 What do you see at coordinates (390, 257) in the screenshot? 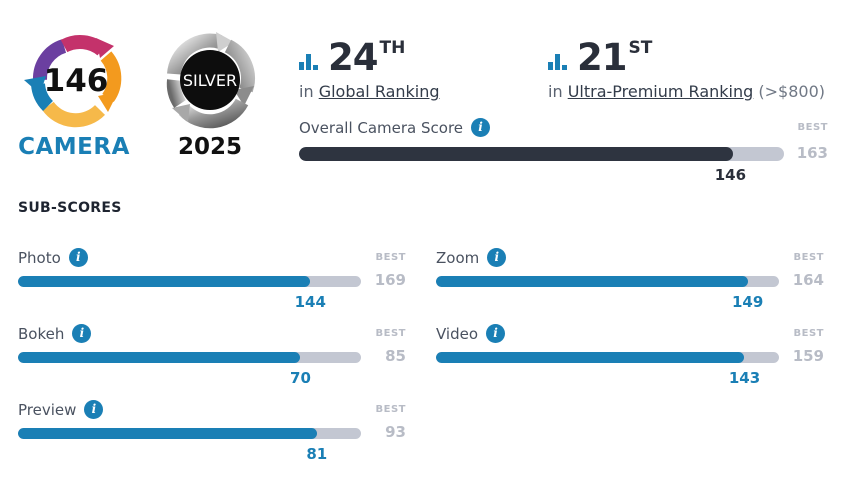
I see `photo-best-label: BEST` at bounding box center [390, 257].